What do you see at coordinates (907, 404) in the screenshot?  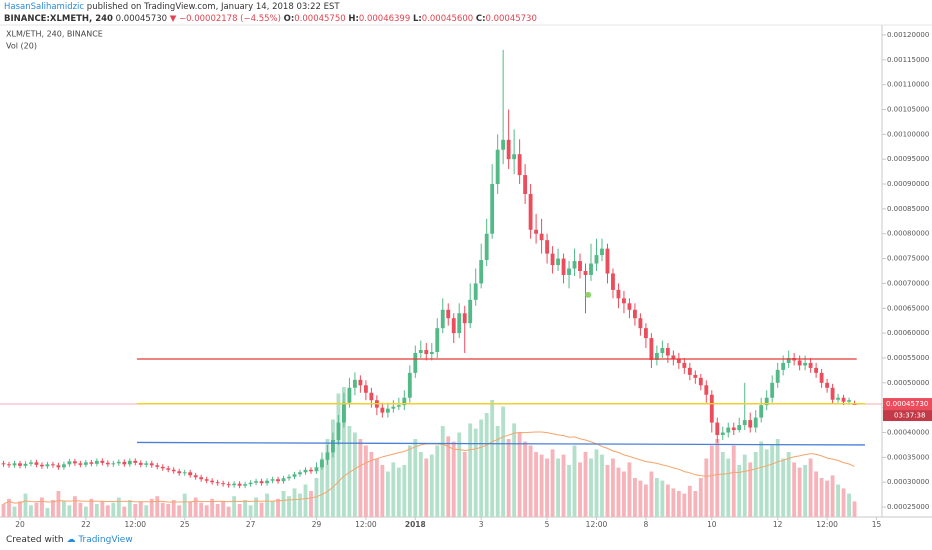 I see `price-label: 0.00045730` at bounding box center [907, 404].